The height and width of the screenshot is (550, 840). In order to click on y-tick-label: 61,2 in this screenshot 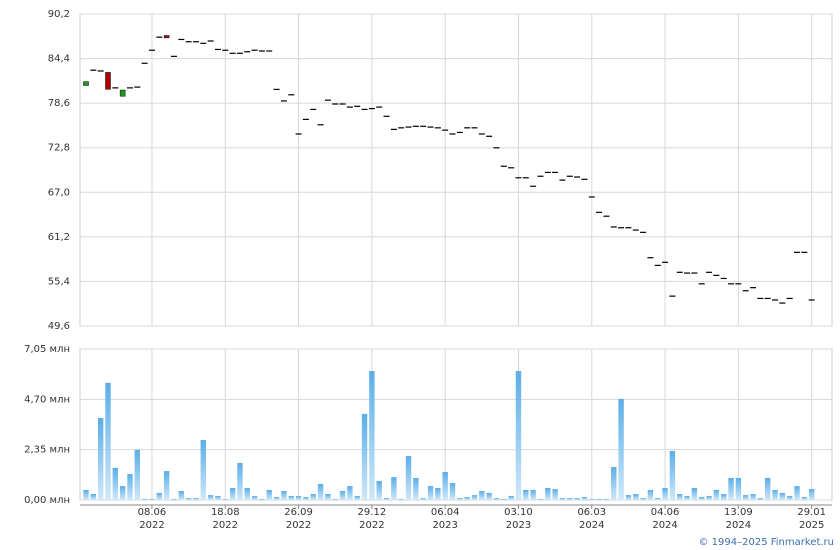, I will do `click(59, 237)`.